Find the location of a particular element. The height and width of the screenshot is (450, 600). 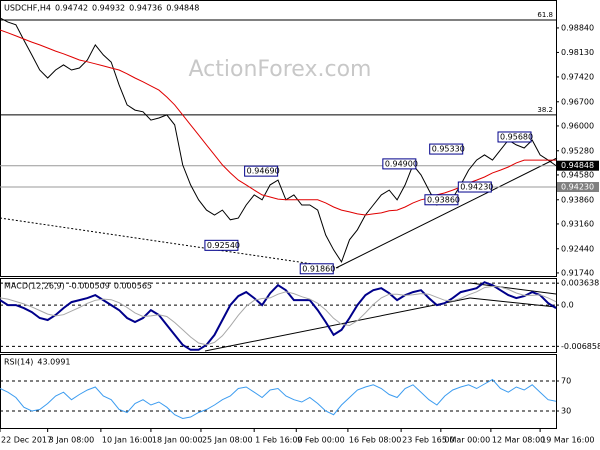

y-tick-label: 0.003638 is located at coordinates (580, 283).